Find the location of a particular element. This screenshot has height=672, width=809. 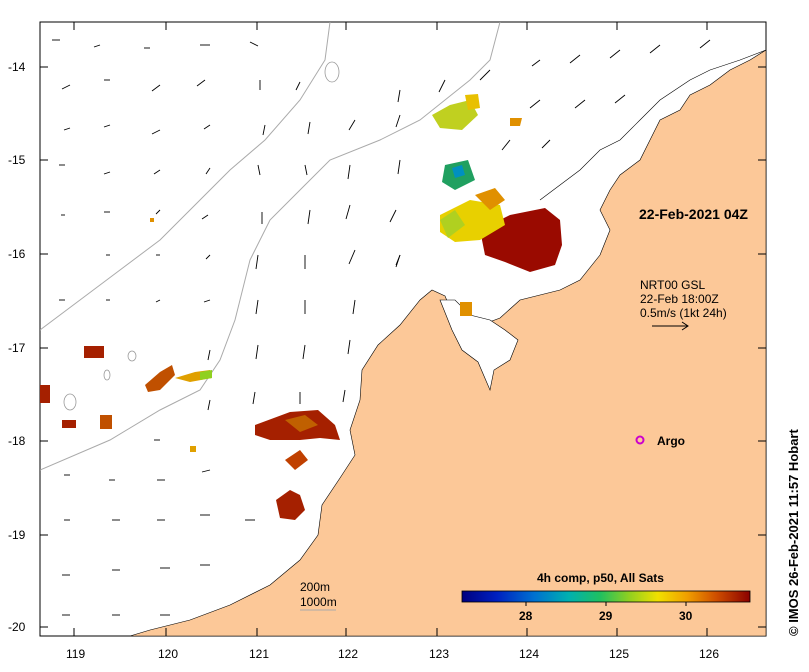

current-source: NRT00 GSL is located at coordinates (672, 285).